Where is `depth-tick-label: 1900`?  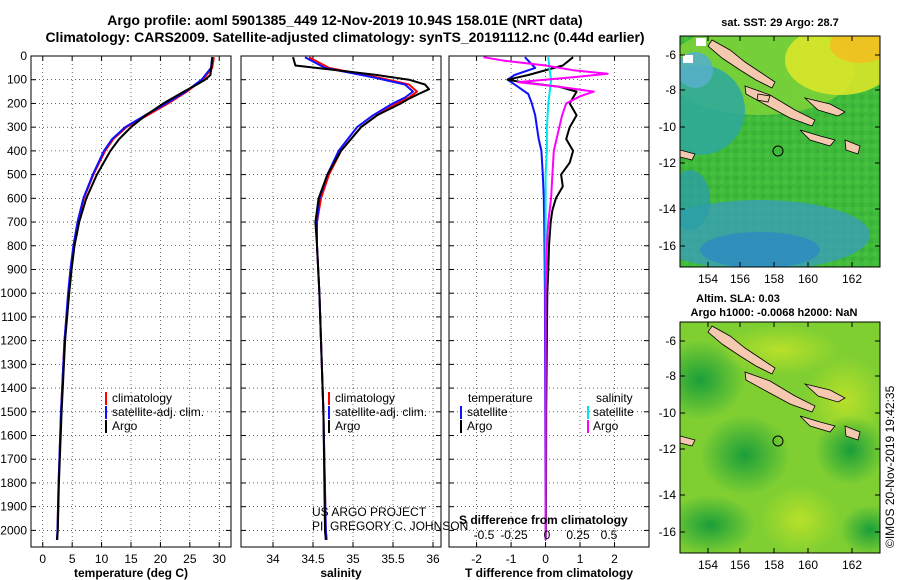 depth-tick-label: 1900 is located at coordinates (13, 507).